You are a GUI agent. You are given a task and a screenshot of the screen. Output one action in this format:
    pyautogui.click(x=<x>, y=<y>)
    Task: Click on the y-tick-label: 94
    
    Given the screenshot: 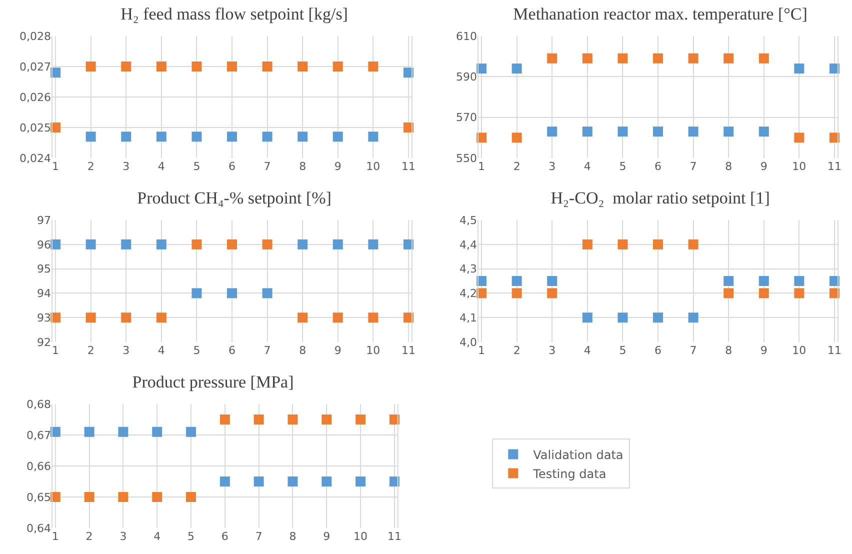 What is the action you would take?
    pyautogui.click(x=44, y=293)
    